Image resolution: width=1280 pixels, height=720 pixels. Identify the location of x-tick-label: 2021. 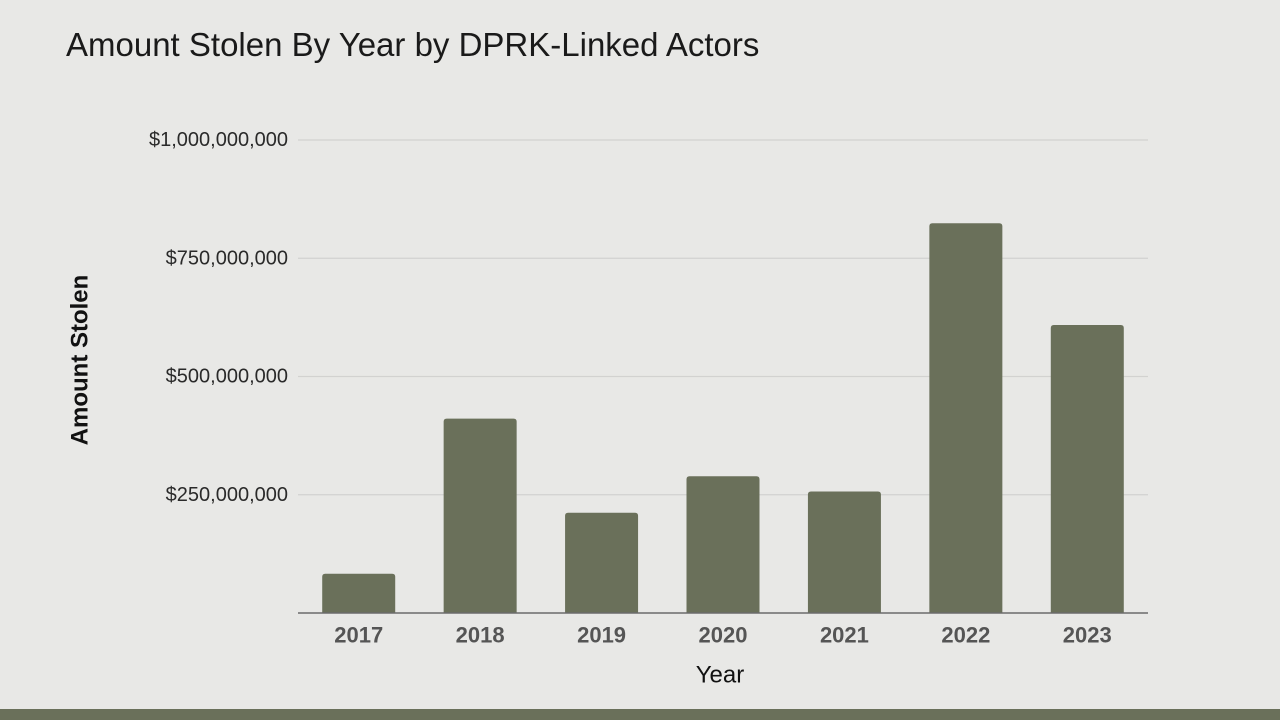
(844, 635).